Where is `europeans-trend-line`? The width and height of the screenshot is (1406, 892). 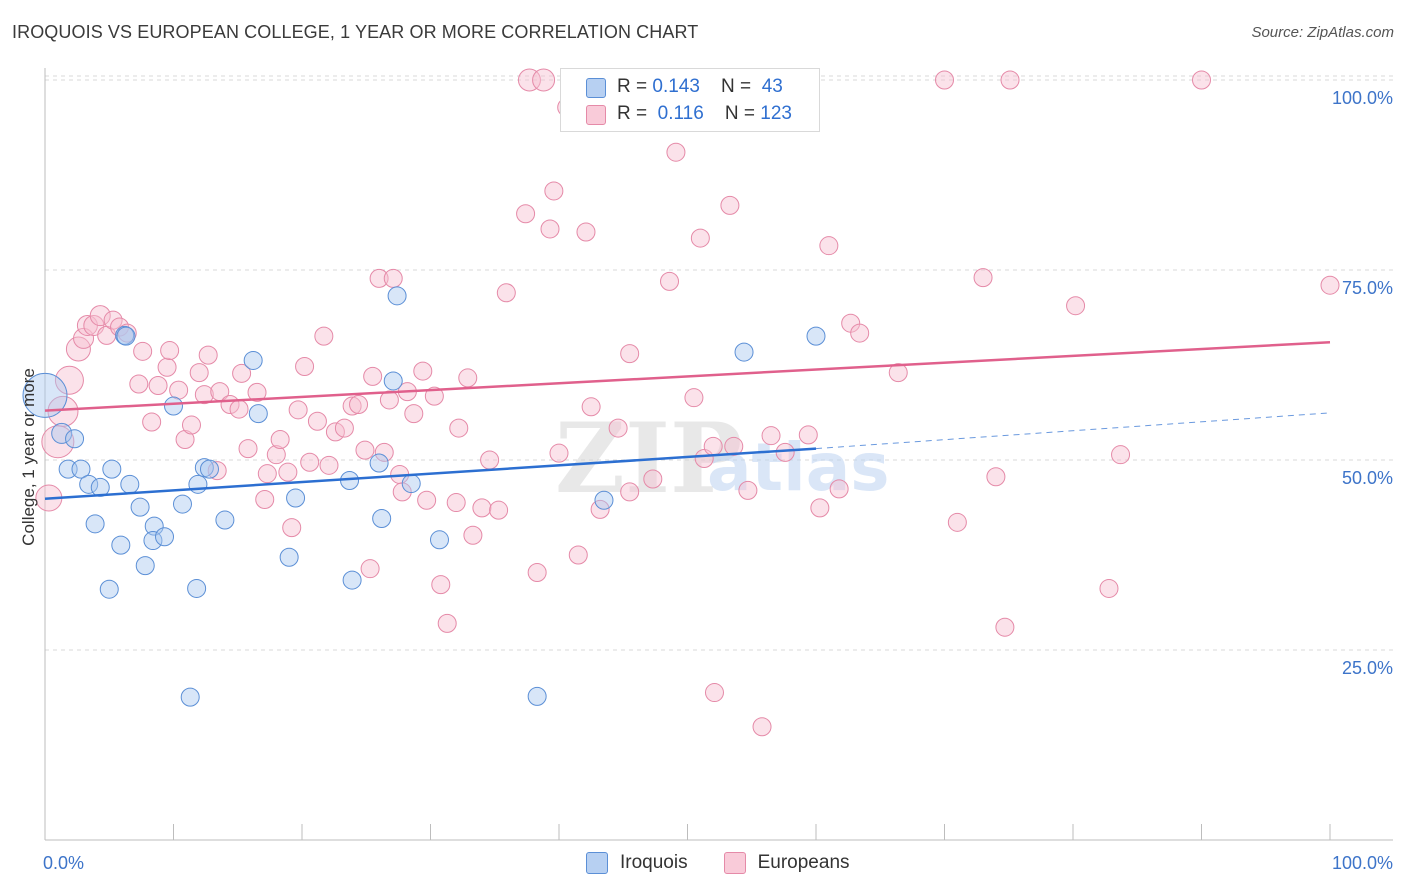 europeans-trend-line is located at coordinates (687, 376).